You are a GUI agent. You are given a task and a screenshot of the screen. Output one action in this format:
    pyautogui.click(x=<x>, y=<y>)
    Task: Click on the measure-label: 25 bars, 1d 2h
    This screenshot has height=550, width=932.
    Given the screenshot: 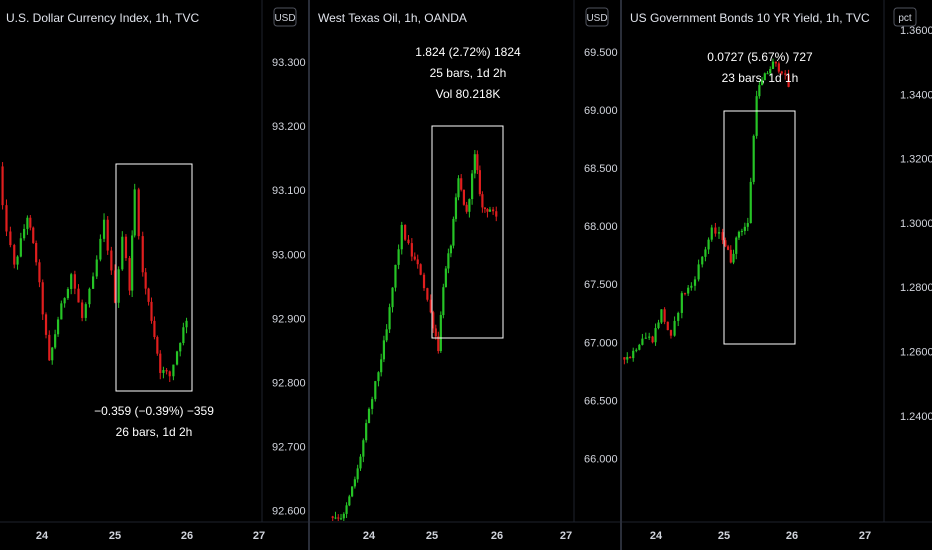 What is the action you would take?
    pyautogui.click(x=468, y=73)
    